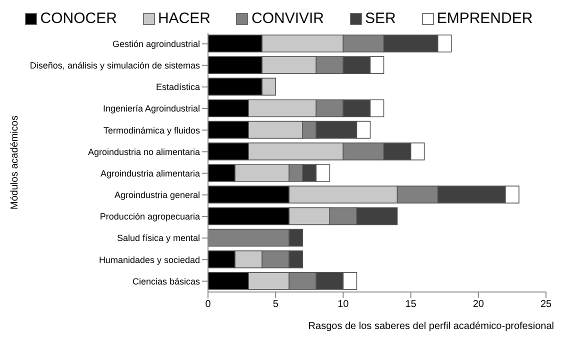  Describe the element at coordinates (478, 304) in the screenshot. I see `x-tick-label: 20` at that location.